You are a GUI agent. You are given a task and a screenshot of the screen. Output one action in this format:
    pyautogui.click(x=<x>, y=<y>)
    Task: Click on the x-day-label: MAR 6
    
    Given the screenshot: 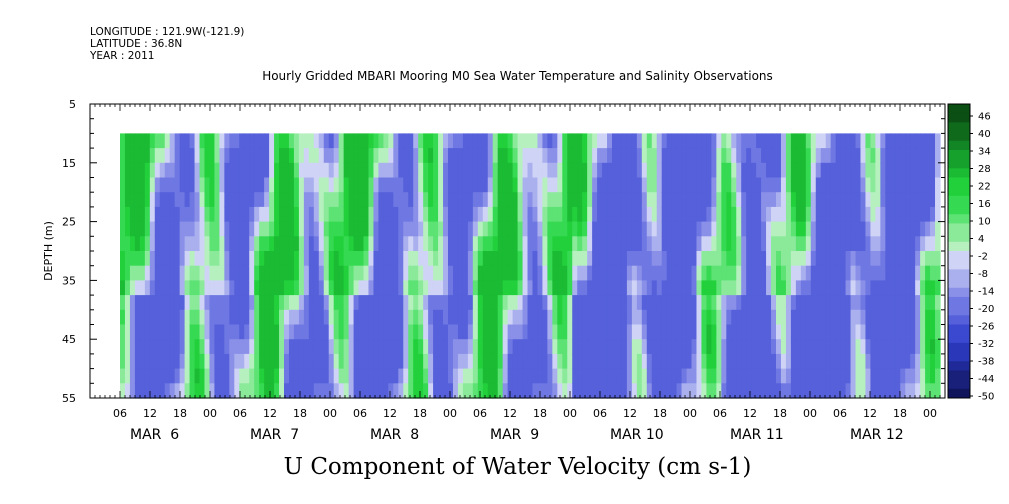 What is the action you would take?
    pyautogui.click(x=154, y=435)
    